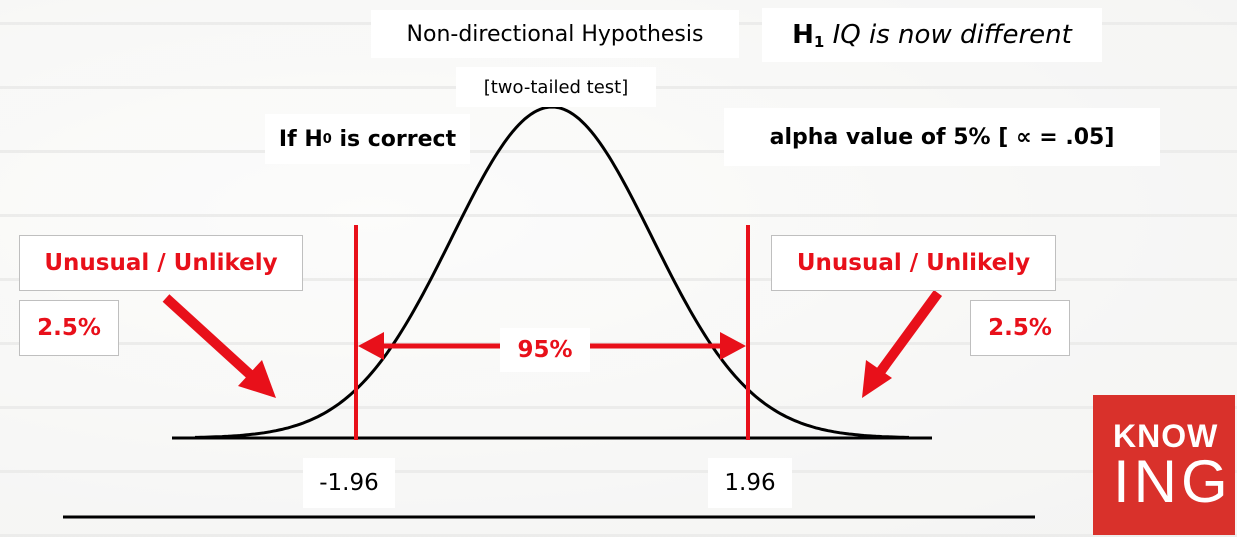 The image size is (1237, 537). I want to click on logo-line1: KNOW, so click(1166, 436).